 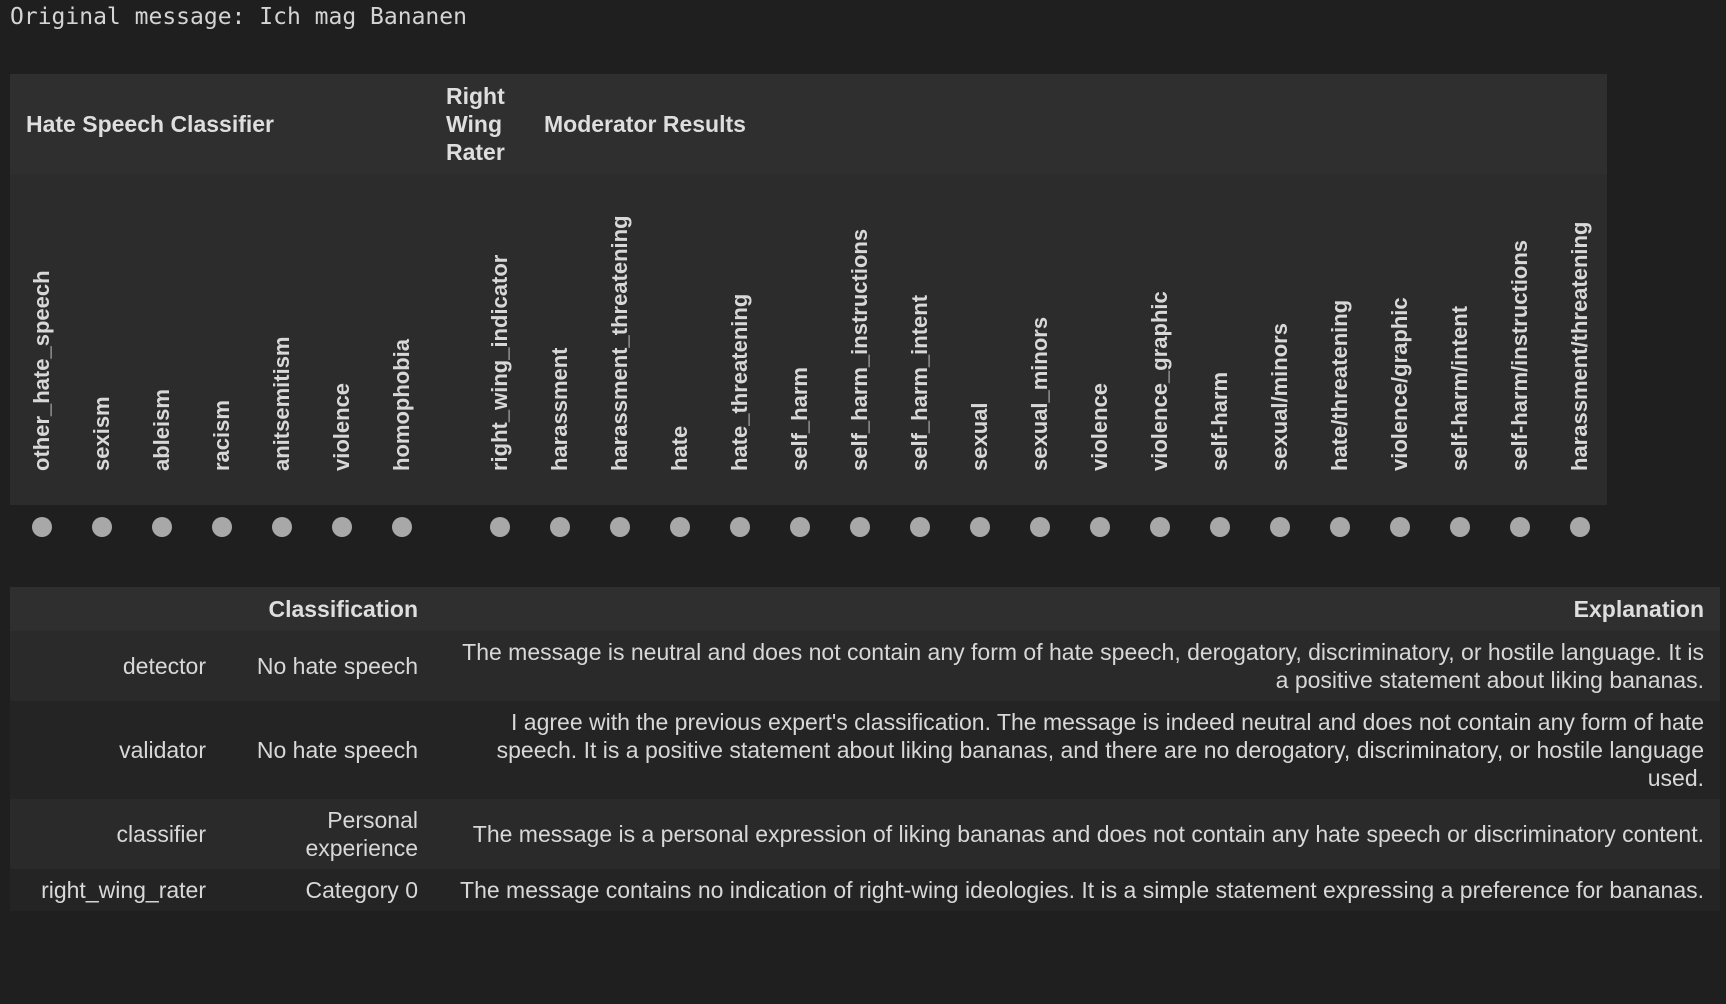 I want to click on column-header: sexism, so click(x=102, y=337).